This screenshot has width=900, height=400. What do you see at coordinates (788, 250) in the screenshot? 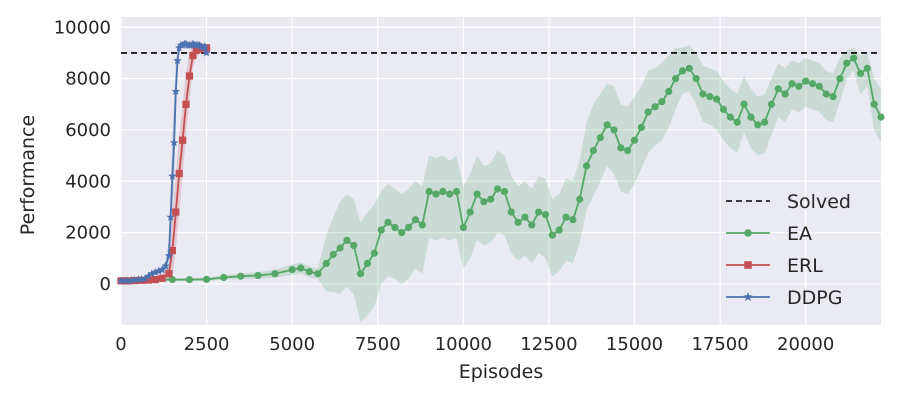
I see `legend: Solved EA ERL DDPG` at bounding box center [788, 250].